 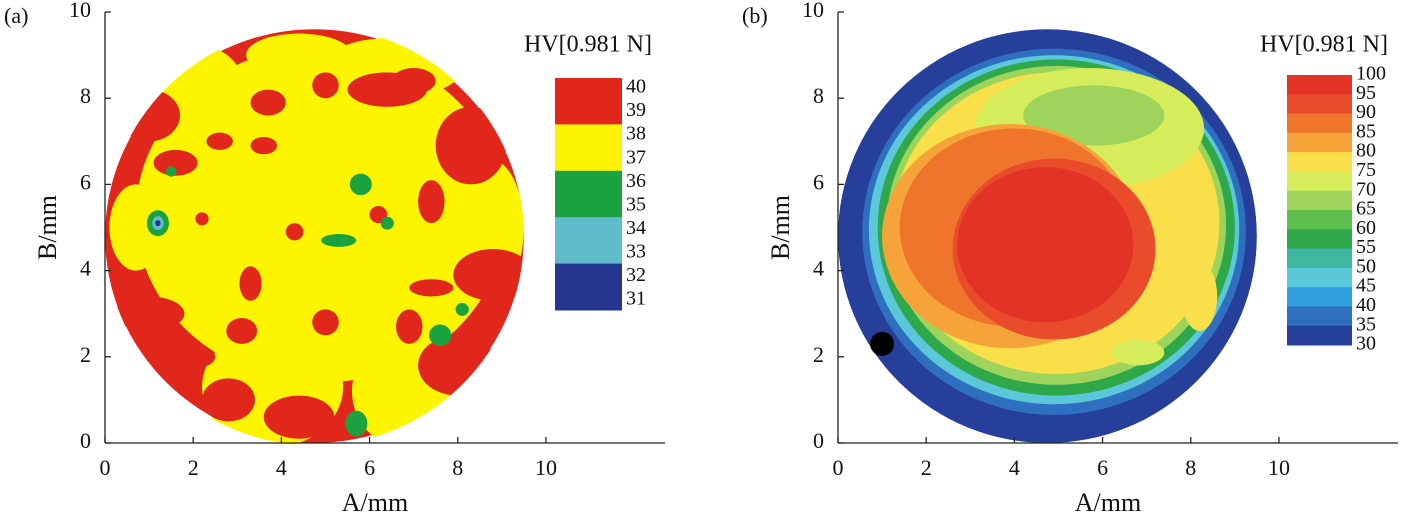 I want to click on colorbar-tick-label: 65, so click(x=1366, y=209).